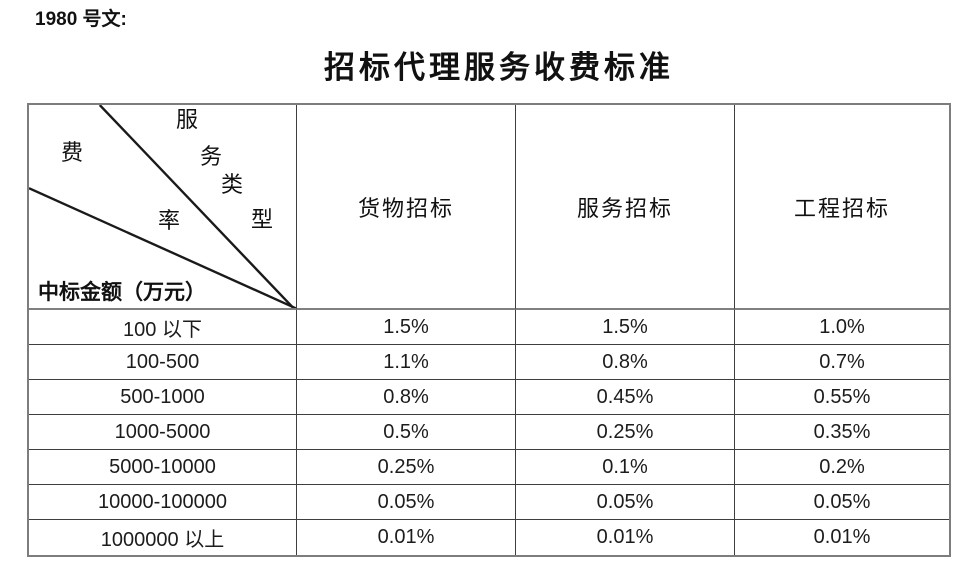  I want to click on row-range-label: 100 以下, so click(163, 327).